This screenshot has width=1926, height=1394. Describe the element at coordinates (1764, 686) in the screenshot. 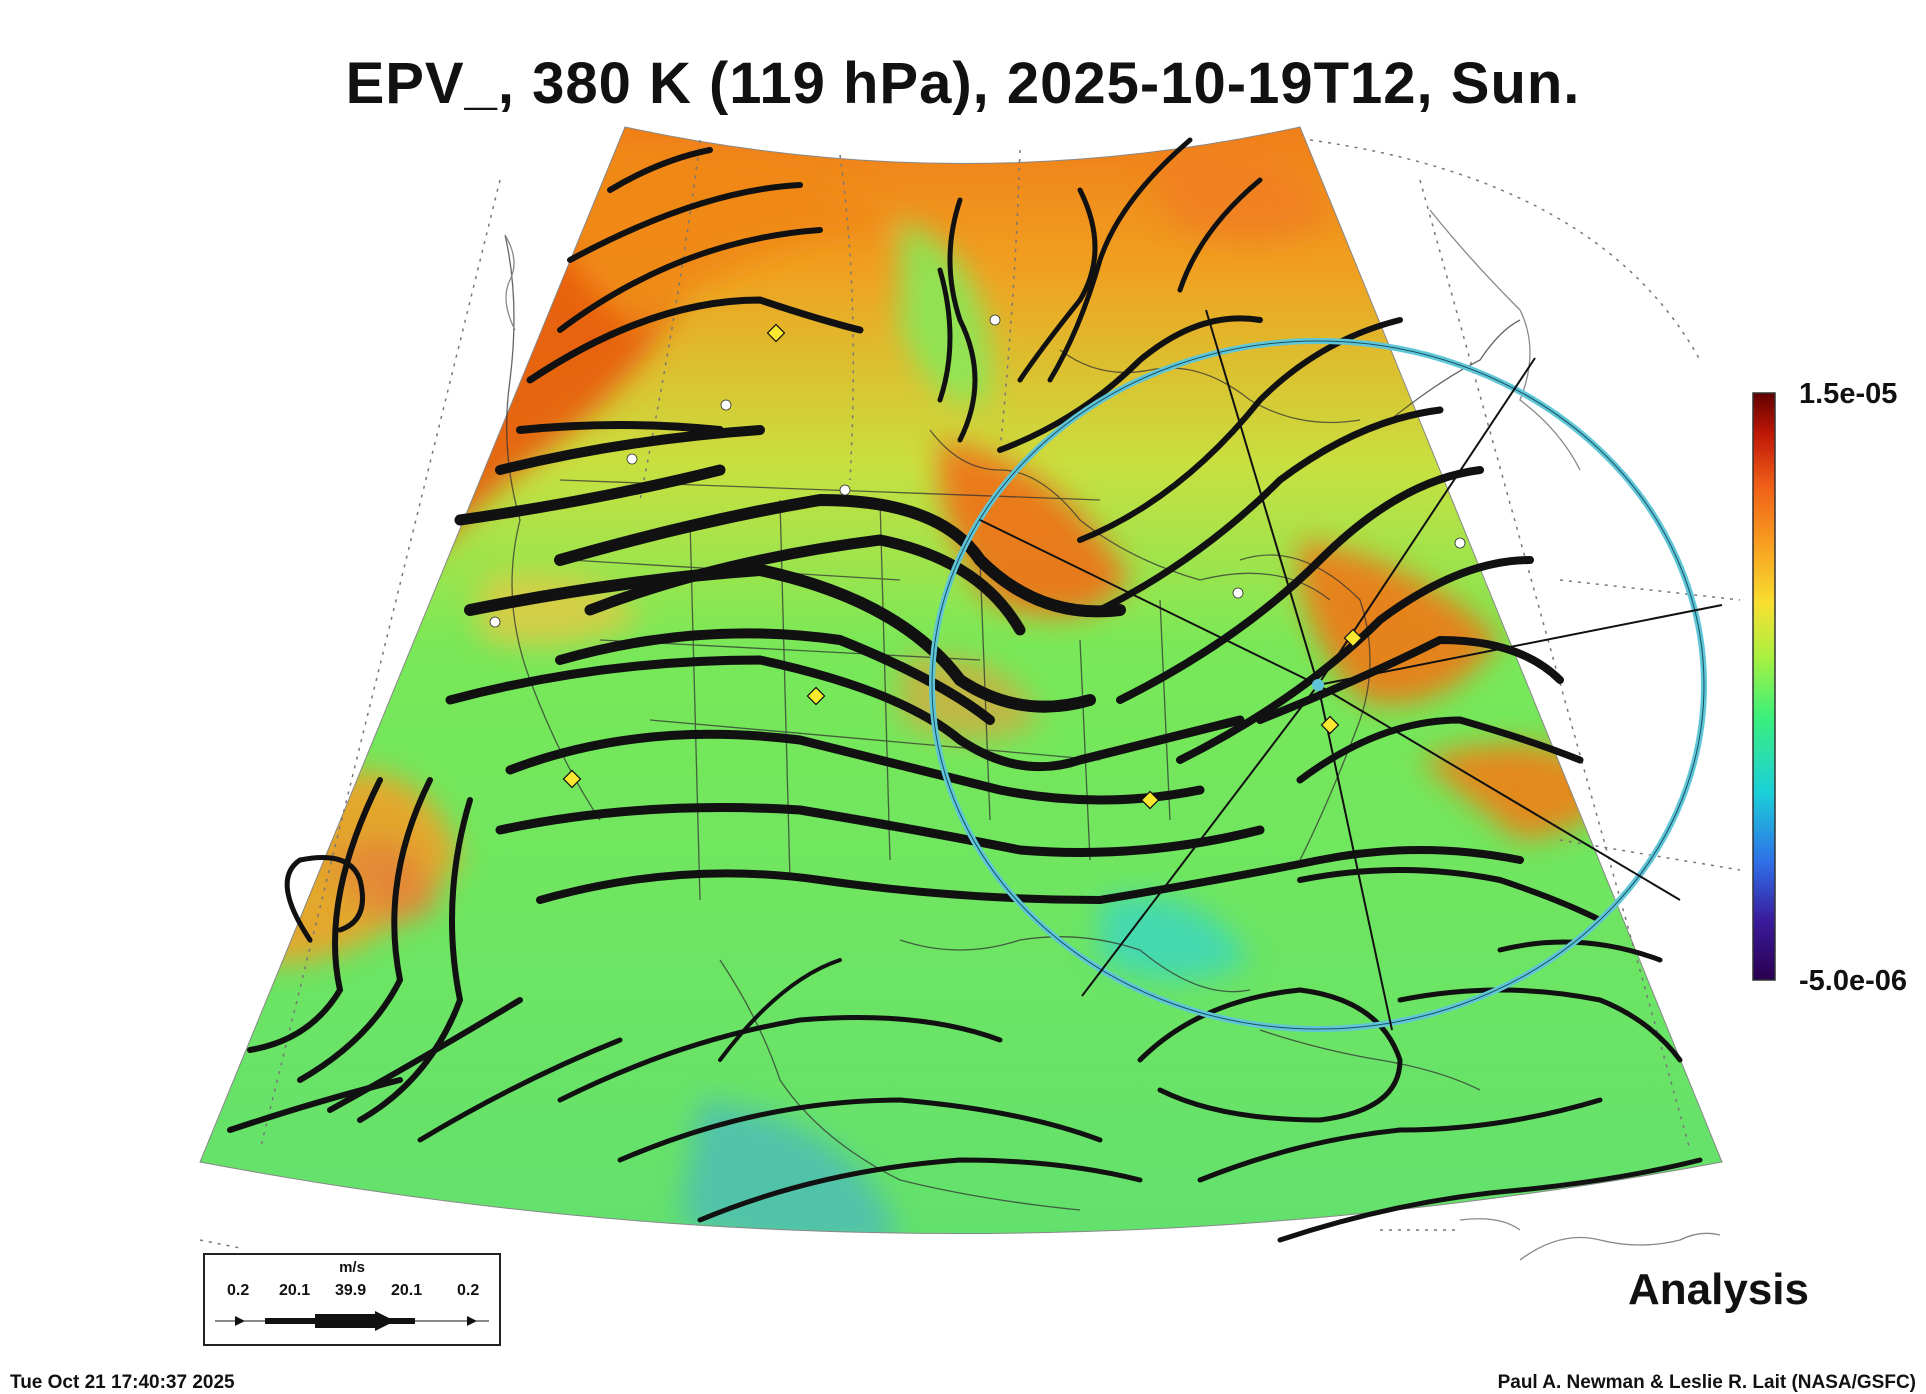

I see `colorbar` at that location.